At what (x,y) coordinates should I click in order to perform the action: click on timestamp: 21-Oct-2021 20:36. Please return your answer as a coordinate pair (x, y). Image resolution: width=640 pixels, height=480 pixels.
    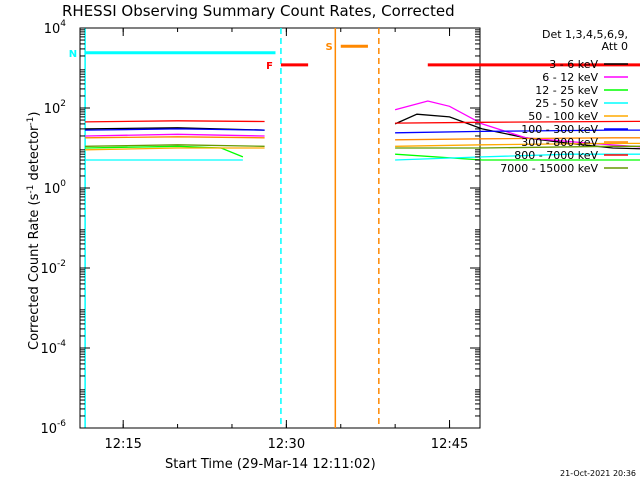
    Looking at the image, I should click on (598, 473).